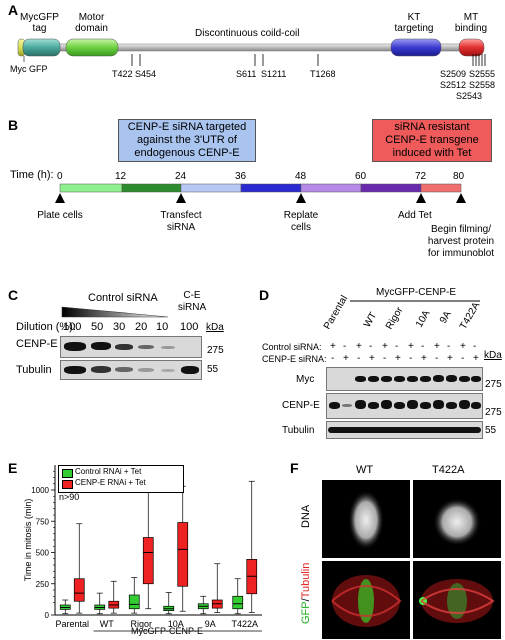  What do you see at coordinates (404, 406) in the screenshot?
I see `blot-d-cenpe` at bounding box center [404, 406].